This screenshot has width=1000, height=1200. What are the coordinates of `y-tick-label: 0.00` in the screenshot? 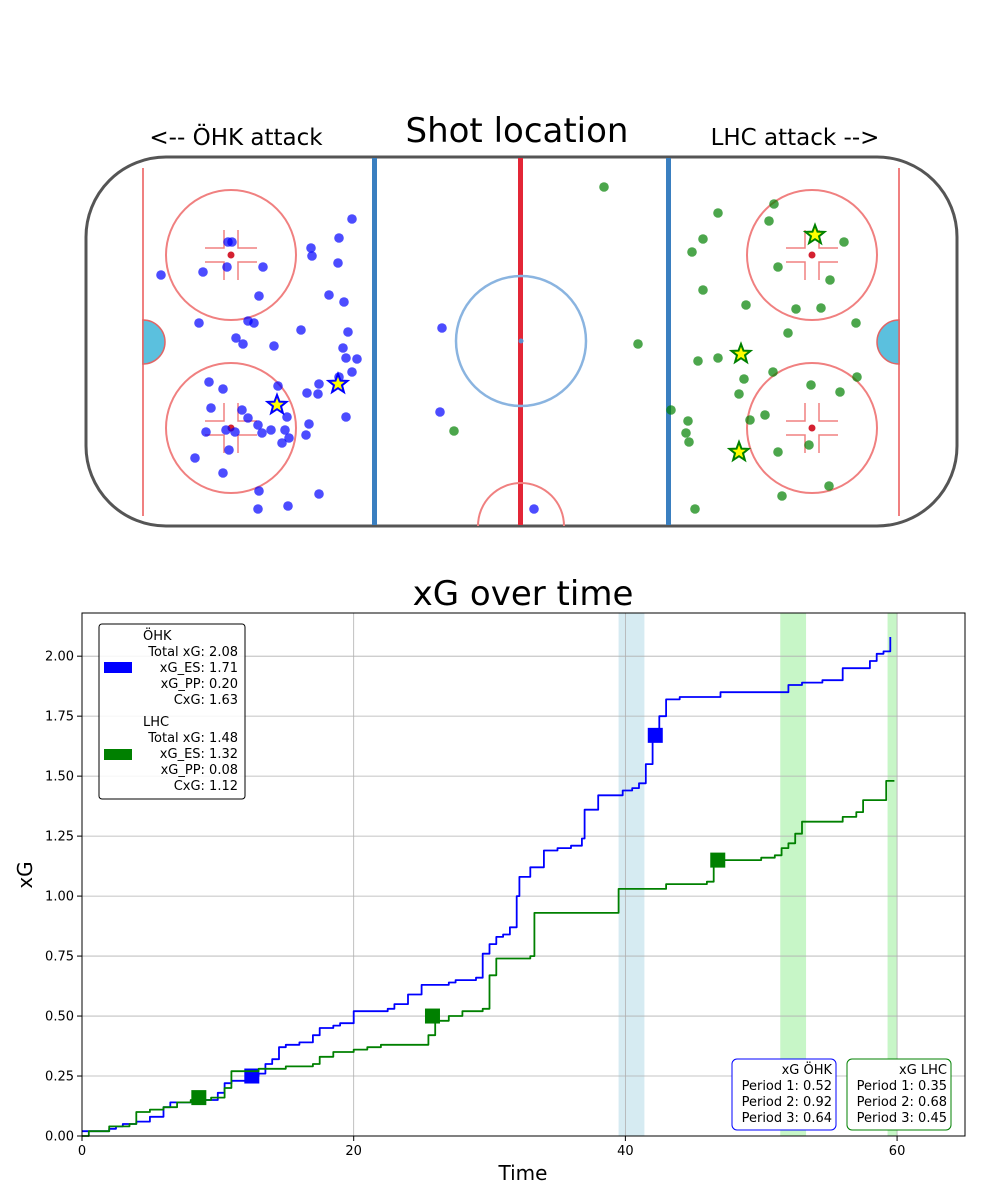 It's located at (59, 1137).